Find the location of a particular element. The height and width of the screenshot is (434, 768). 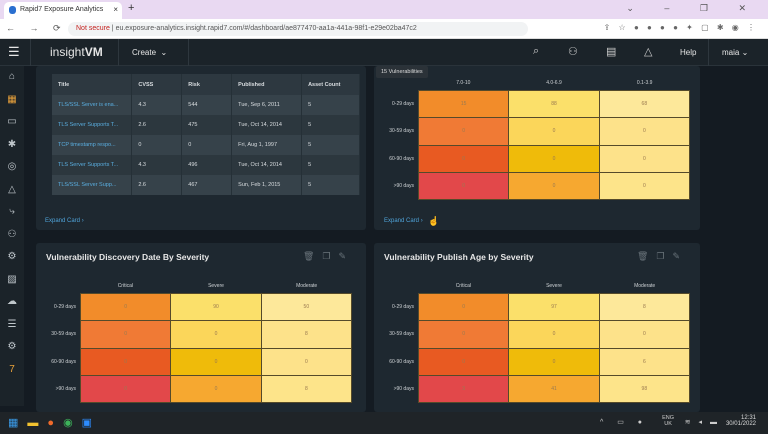

column-header: CVSS is located at coordinates (157, 84).